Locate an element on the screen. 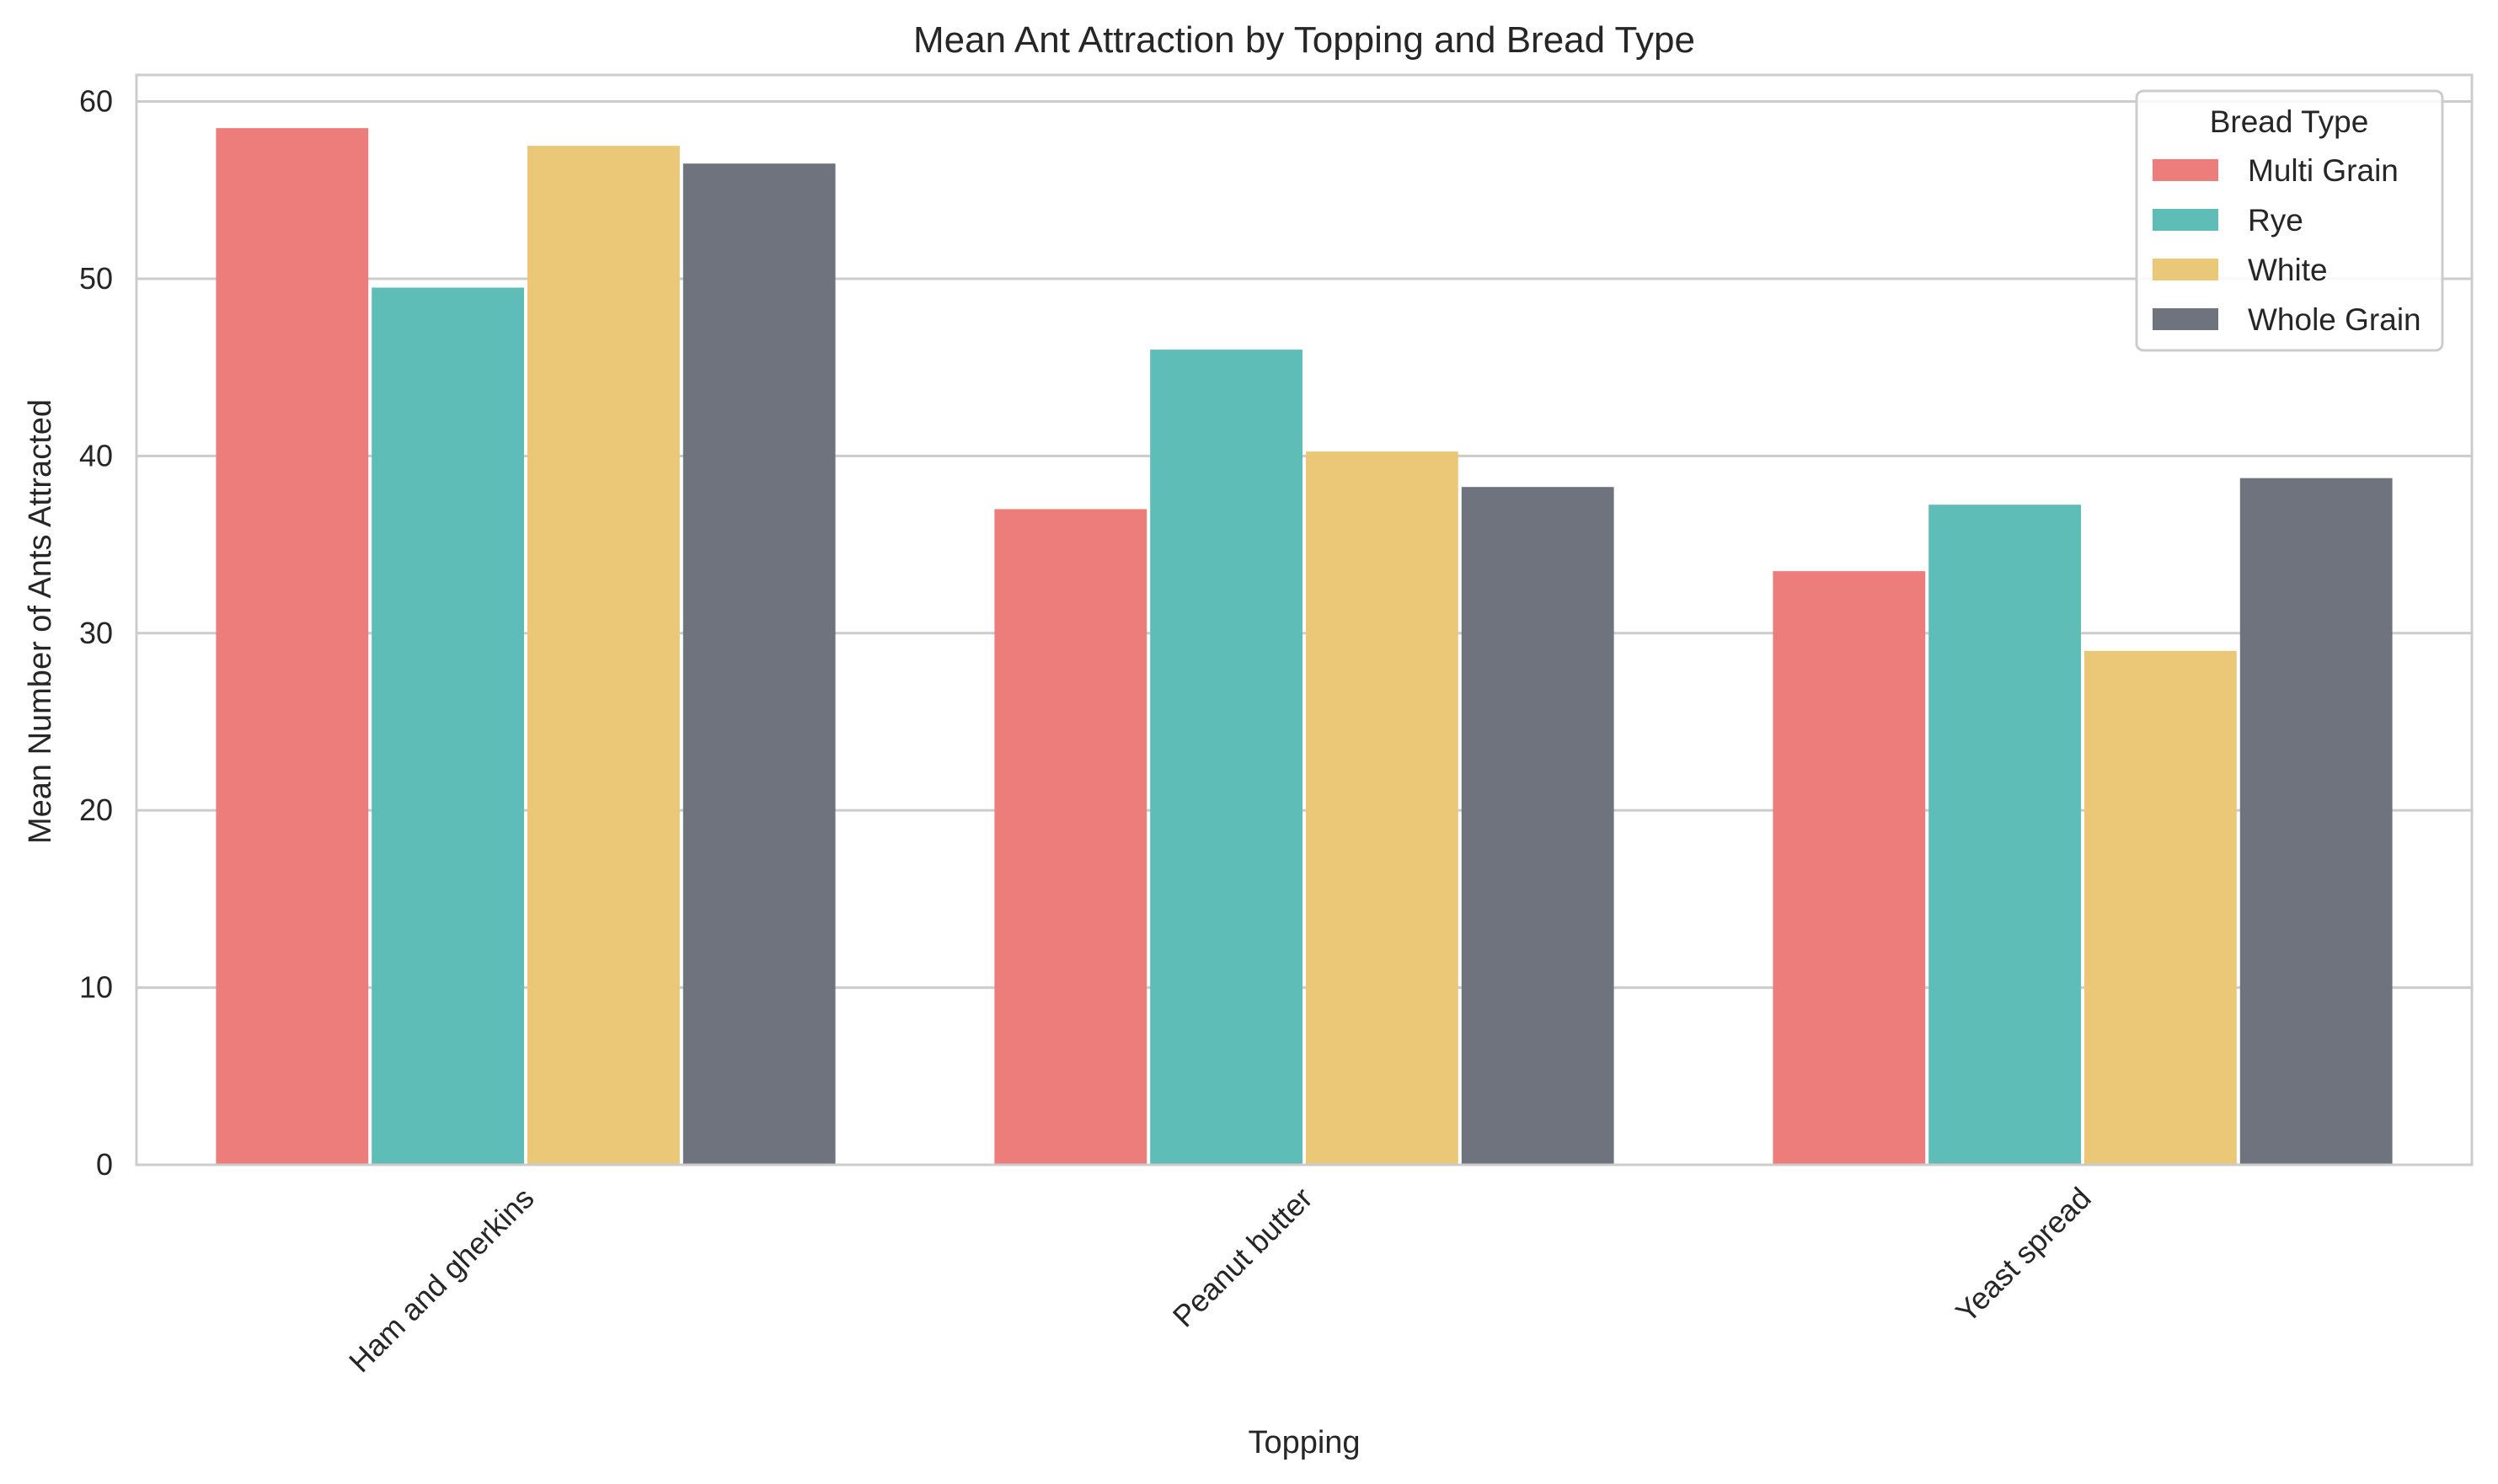 The image size is (2498, 1484). x-axis-title: Topping is located at coordinates (1304, 1443).